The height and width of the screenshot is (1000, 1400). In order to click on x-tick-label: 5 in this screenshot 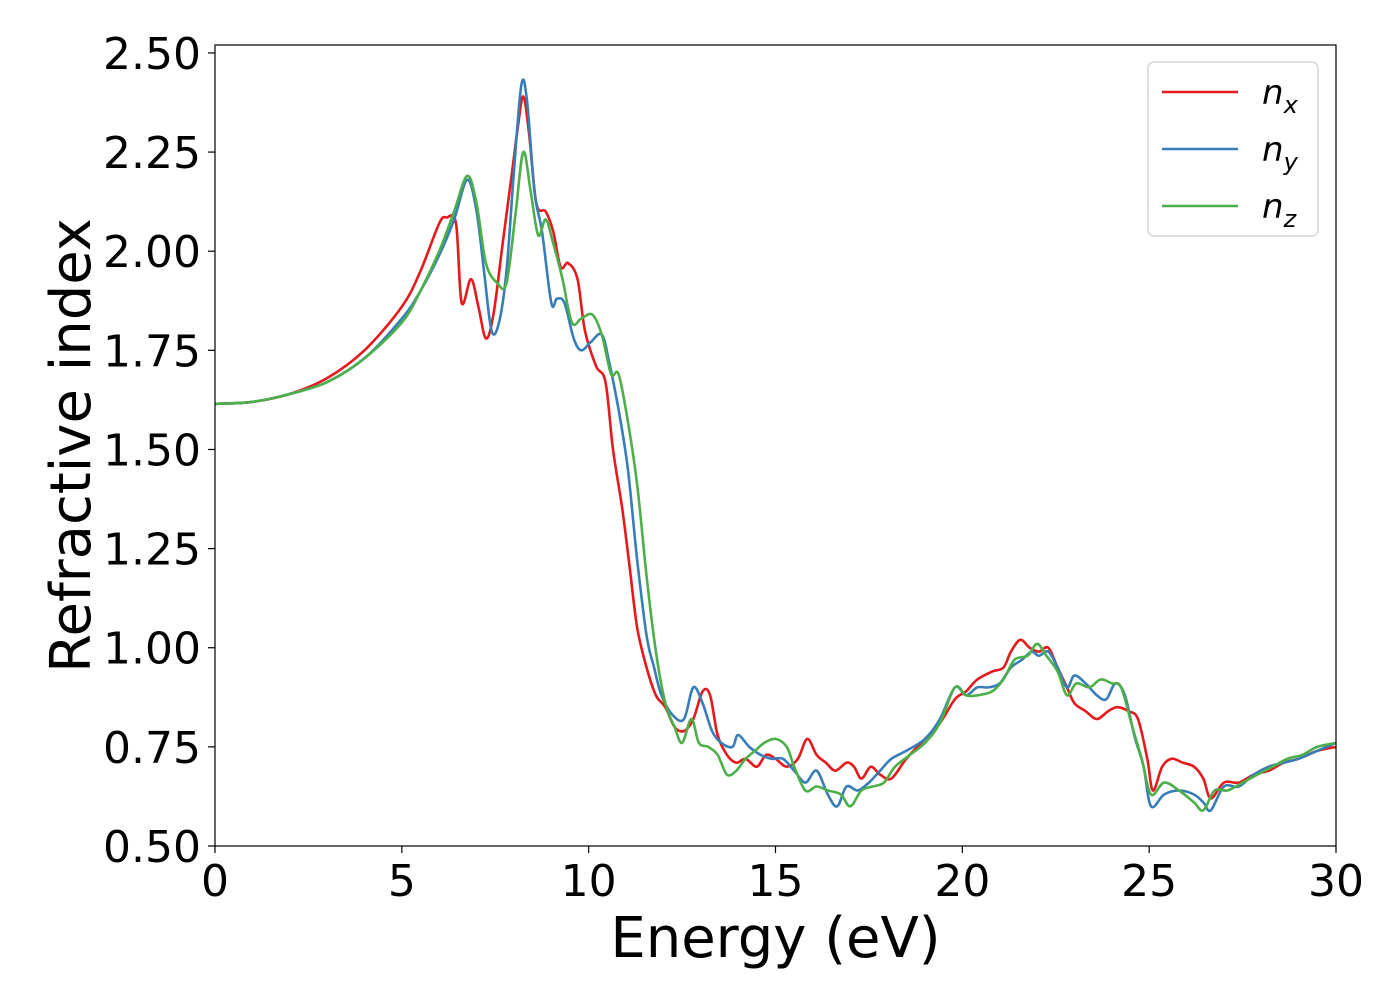, I will do `click(402, 881)`.